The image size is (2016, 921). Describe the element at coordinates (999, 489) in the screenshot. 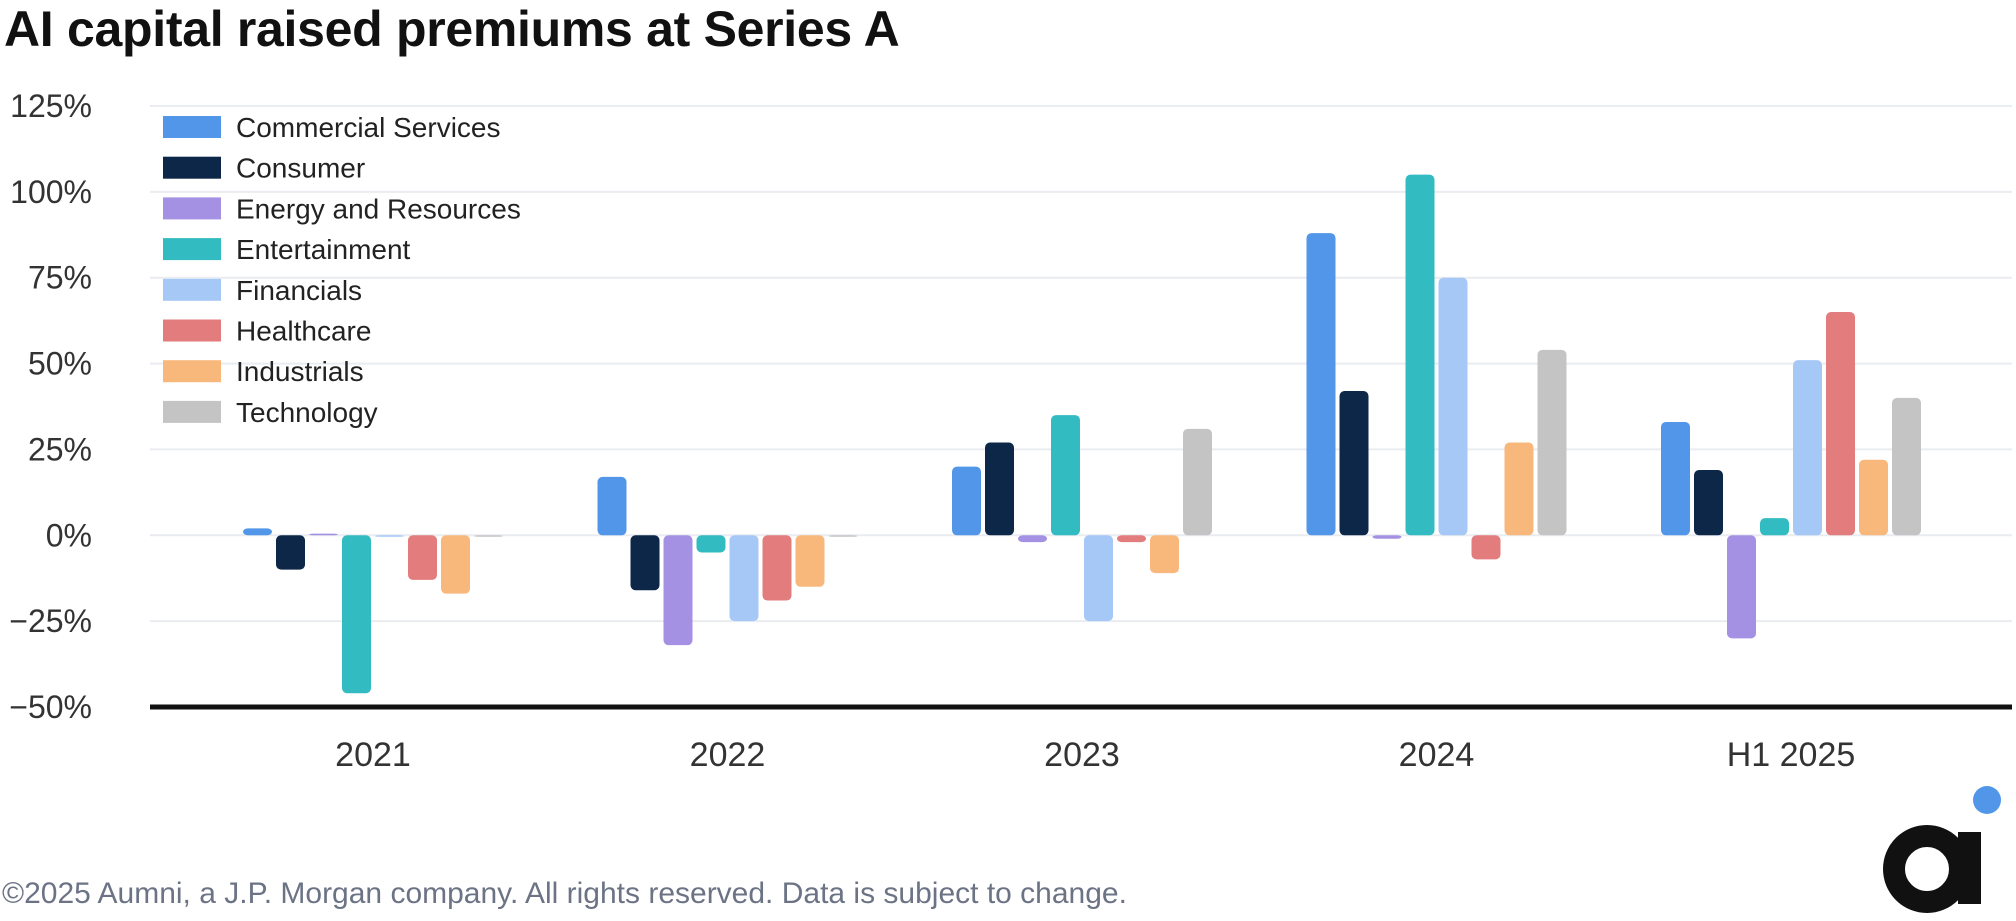

I see `bar: Consumer 2023: 27%` at that location.